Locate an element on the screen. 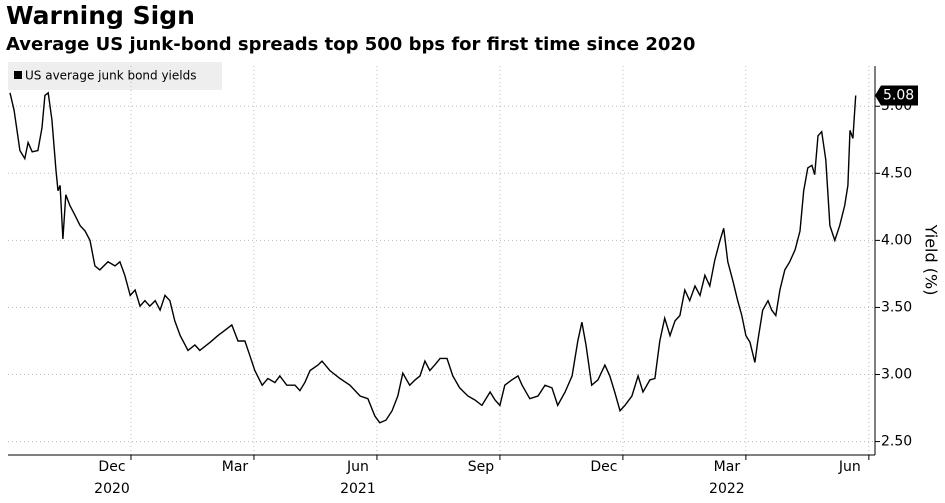 The height and width of the screenshot is (503, 945). legend-label: US average junk bond yields is located at coordinates (110, 76).